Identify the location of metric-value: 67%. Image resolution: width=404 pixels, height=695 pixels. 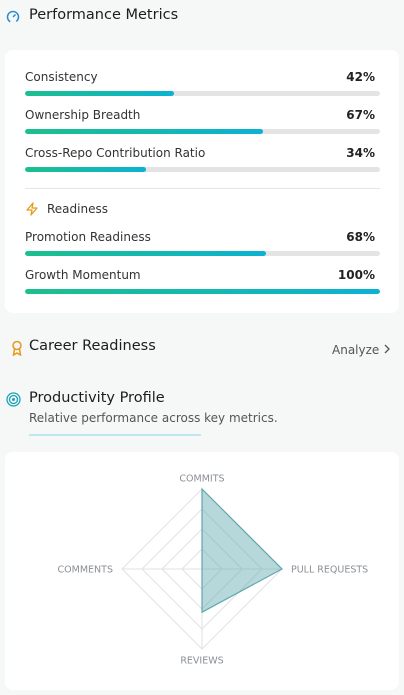
(360, 115).